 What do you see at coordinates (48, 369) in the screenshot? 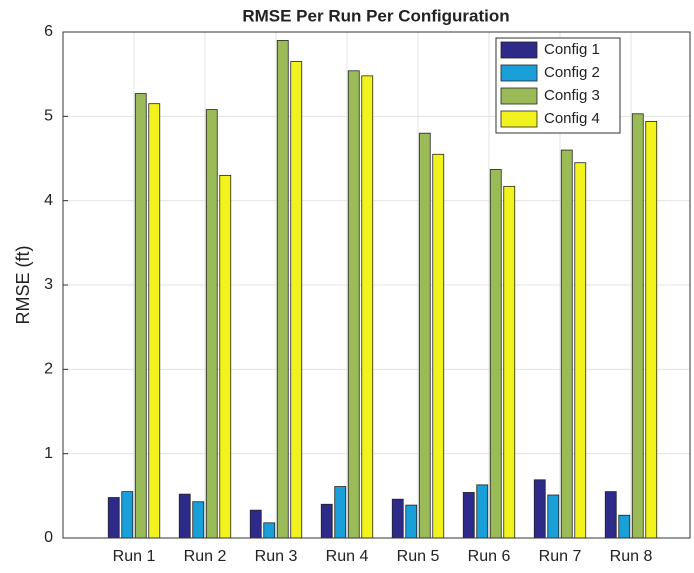
I see `y-tick-label: 2` at bounding box center [48, 369].